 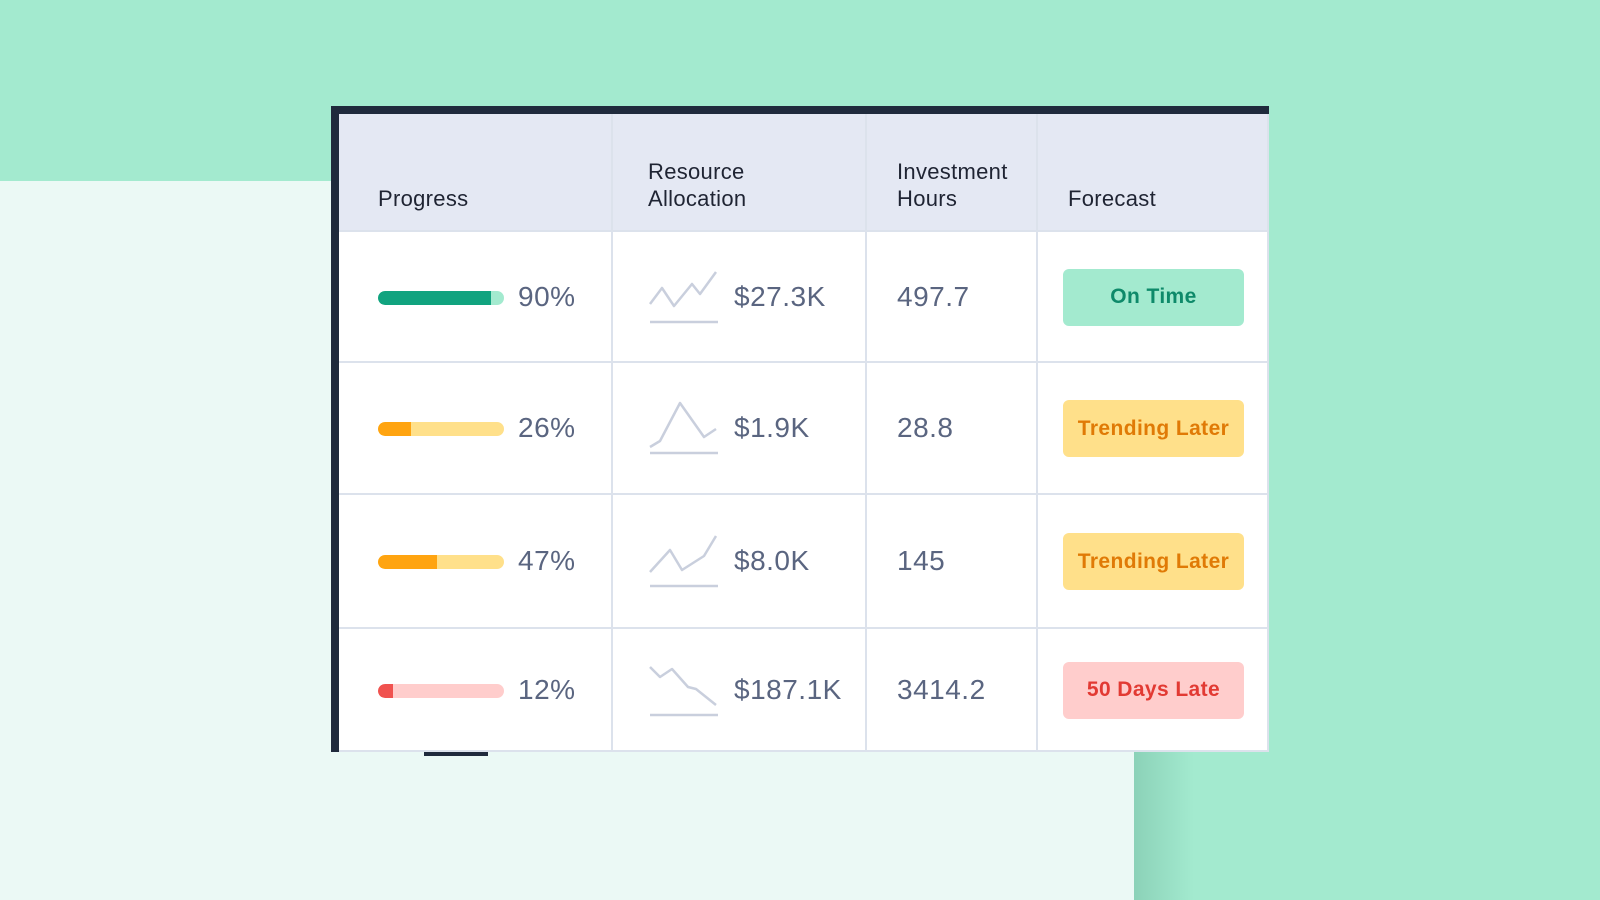 I want to click on forecast-status-badge: 50 Days Late, so click(x=1153, y=690).